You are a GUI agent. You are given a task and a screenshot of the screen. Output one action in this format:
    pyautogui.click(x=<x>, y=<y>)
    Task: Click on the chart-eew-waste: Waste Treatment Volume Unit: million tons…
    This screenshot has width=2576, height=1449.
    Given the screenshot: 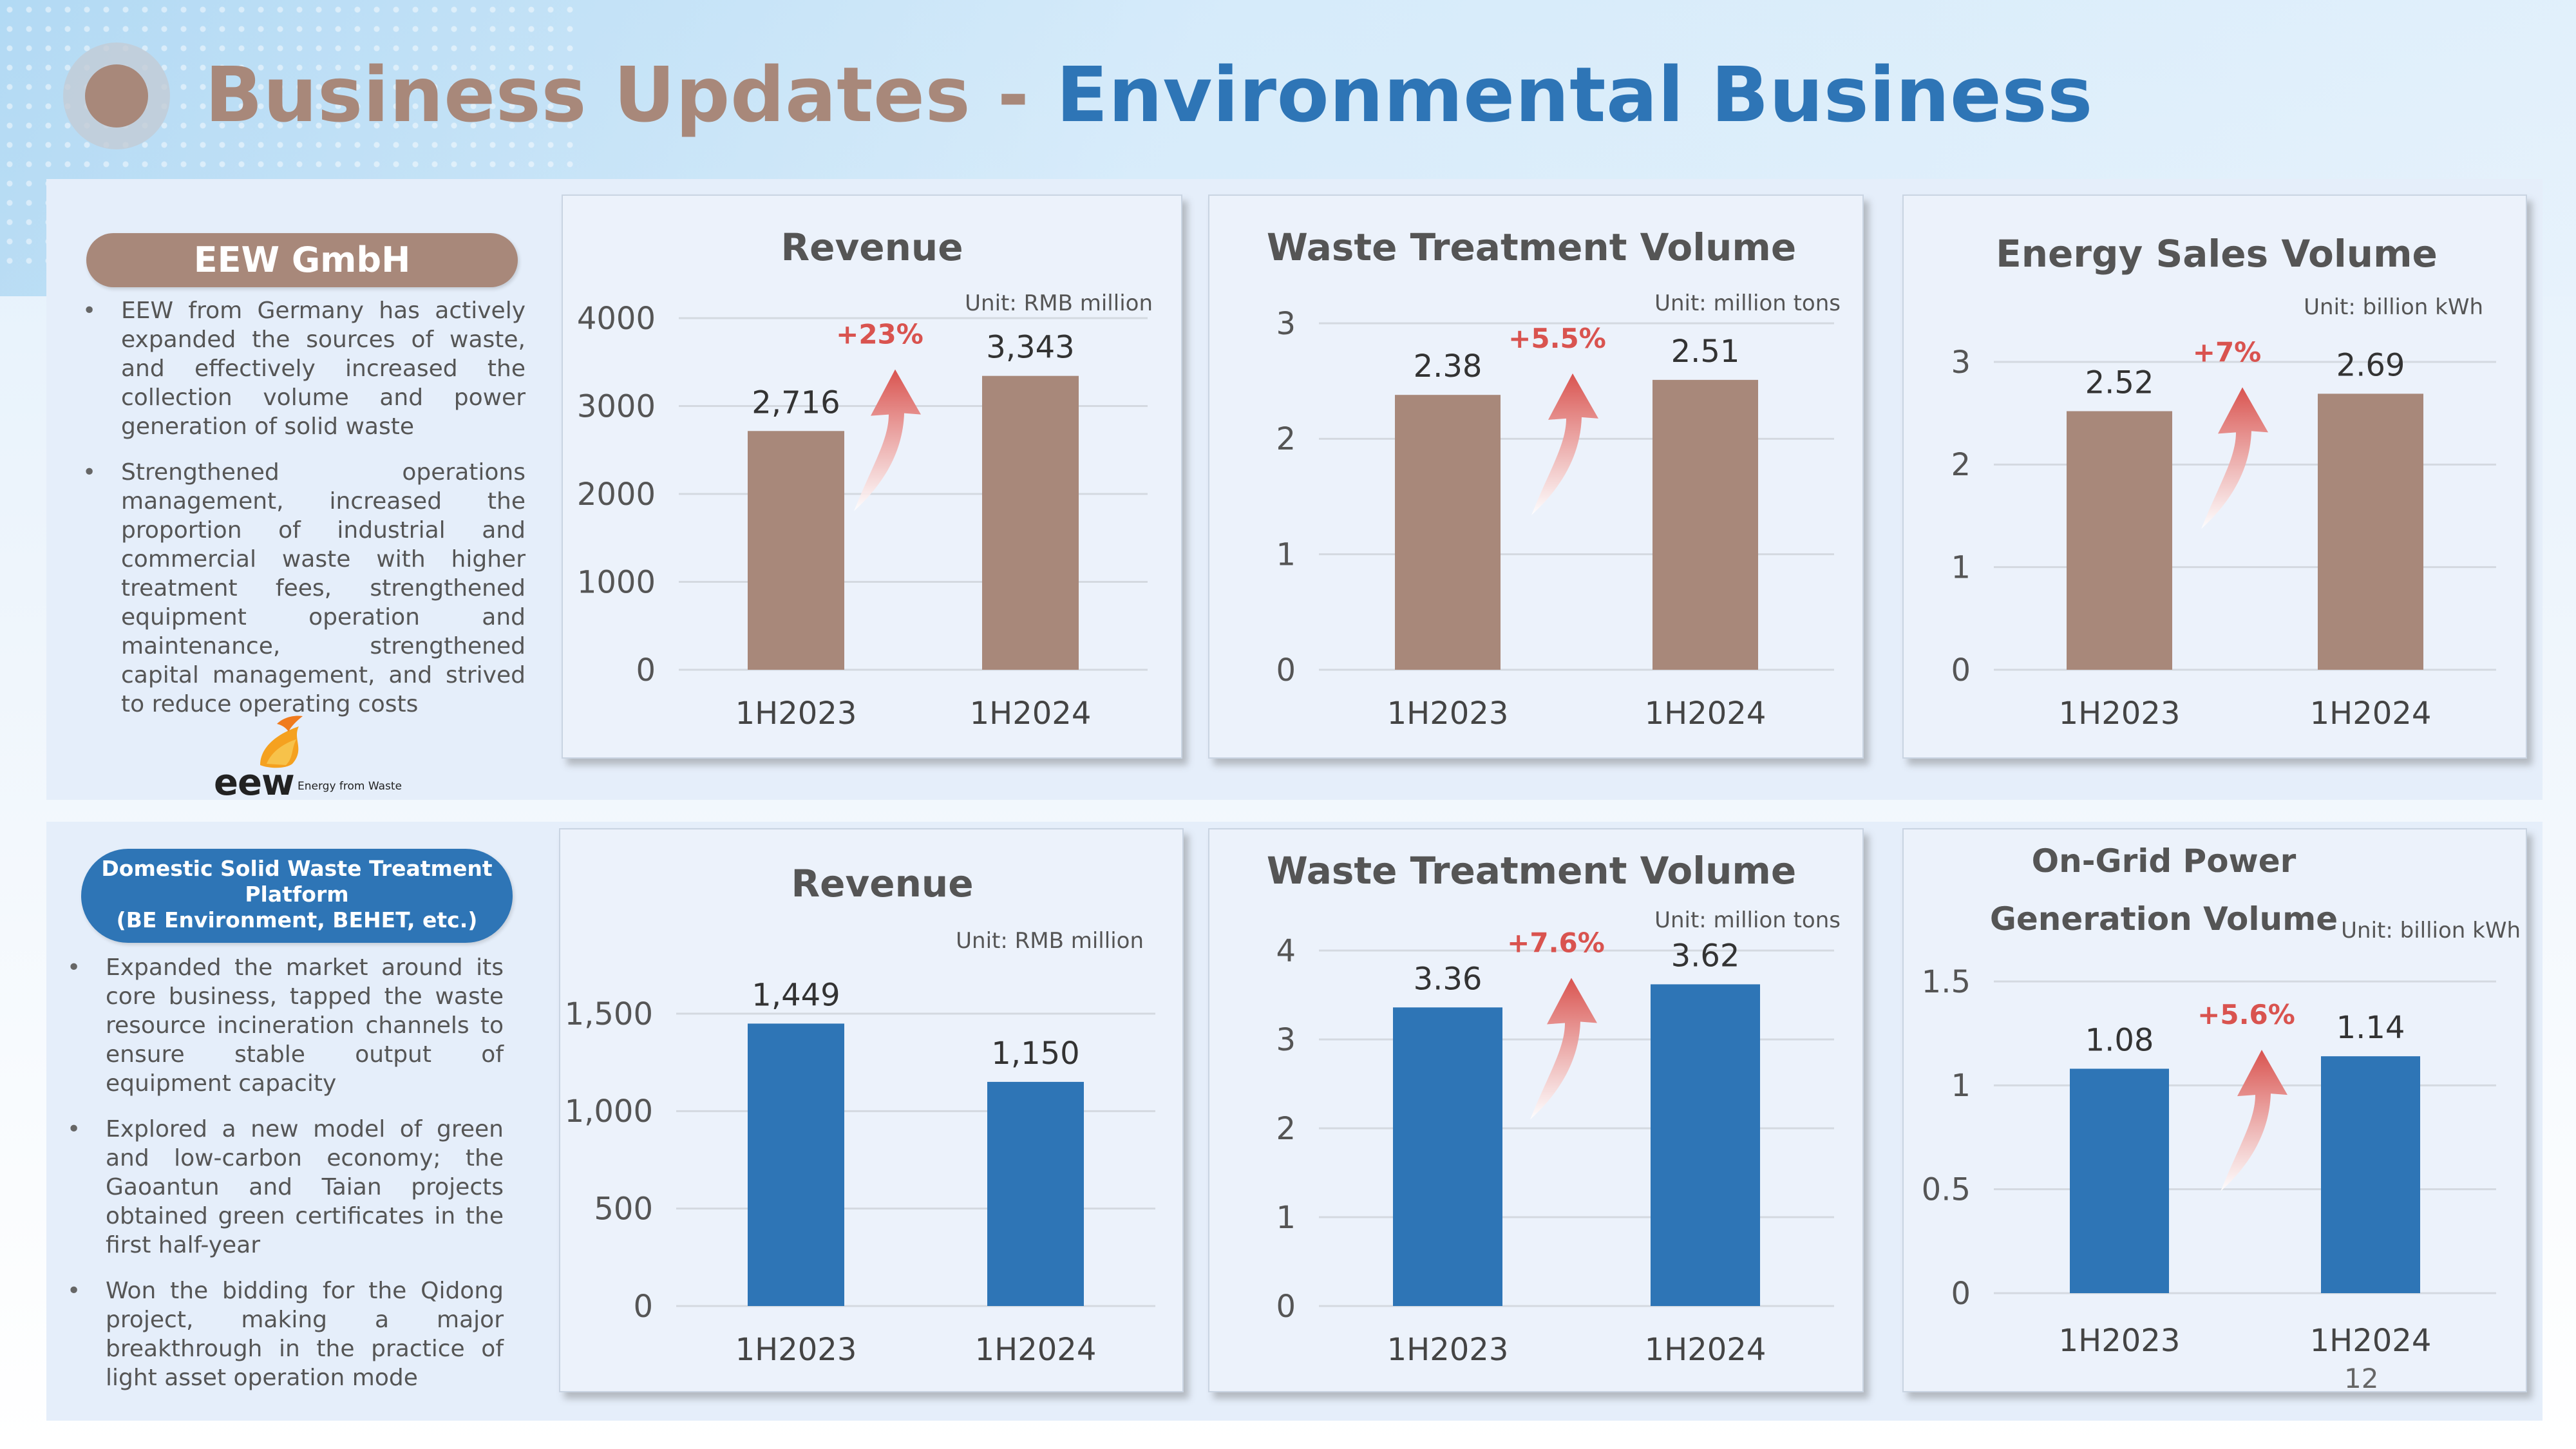 What is the action you would take?
    pyautogui.click(x=1554, y=479)
    